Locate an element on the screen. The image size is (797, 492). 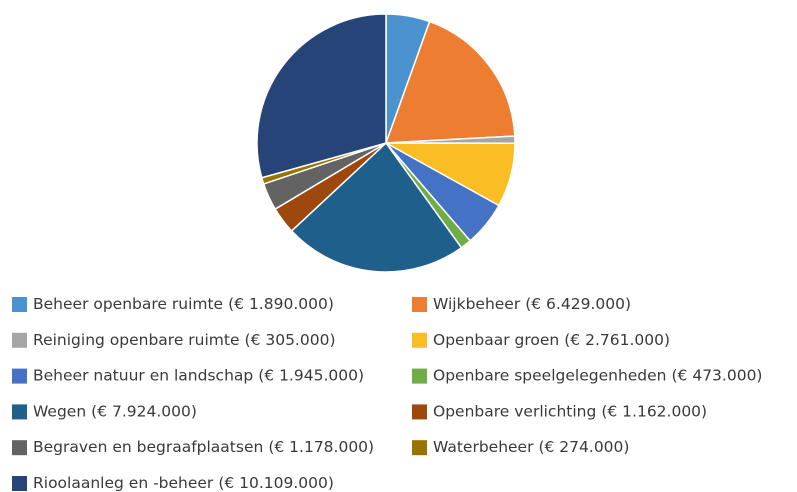
legend-label: Waterbeheer (€ 274.000) is located at coordinates (531, 447).